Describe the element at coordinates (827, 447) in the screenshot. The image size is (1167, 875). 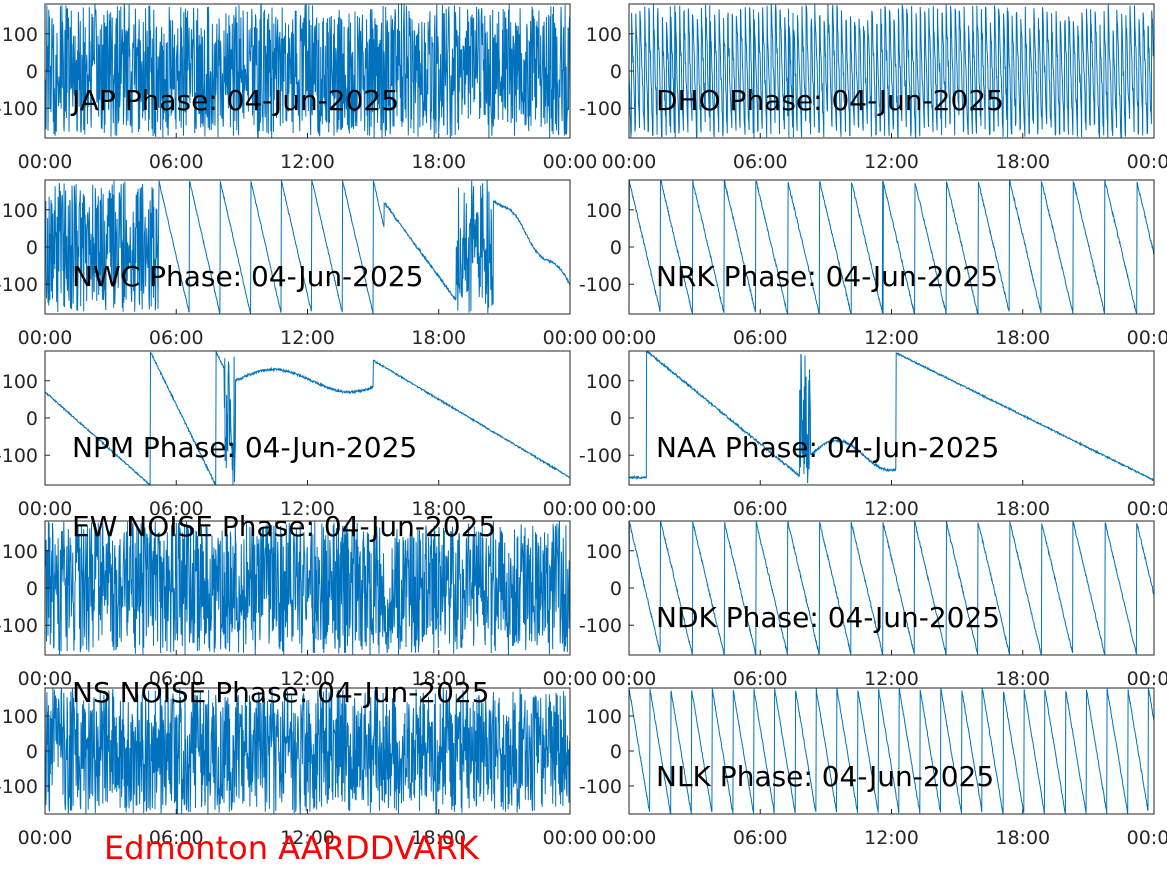
I see `chart-title: NAA Phase: 04-Jun-2025` at that location.